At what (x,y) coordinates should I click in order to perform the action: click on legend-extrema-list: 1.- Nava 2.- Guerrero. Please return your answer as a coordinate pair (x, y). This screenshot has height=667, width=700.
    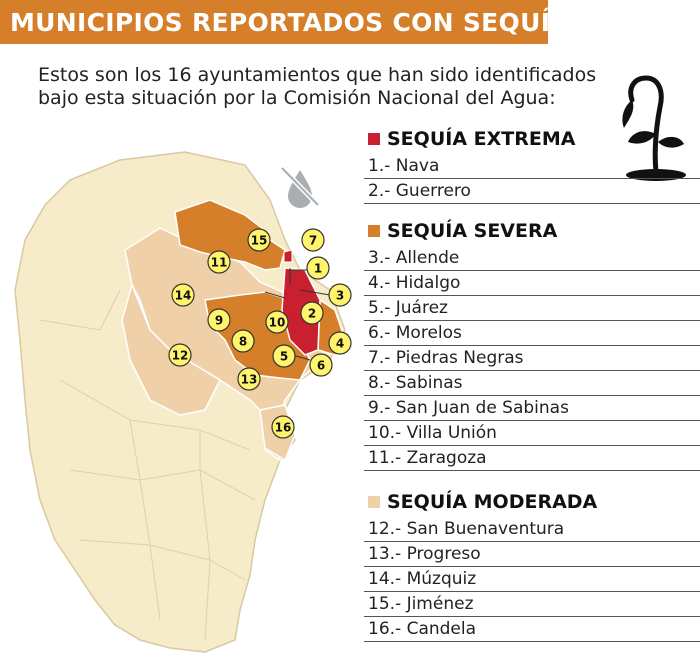
    Looking at the image, I should click on (532, 179).